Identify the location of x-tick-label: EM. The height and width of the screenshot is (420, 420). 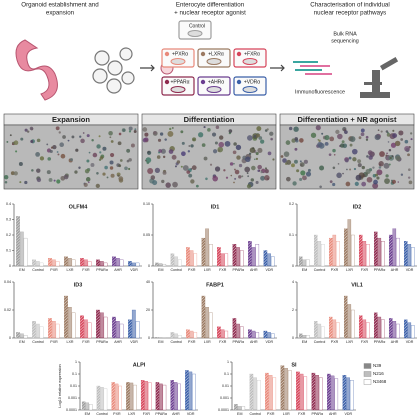
(304, 342).